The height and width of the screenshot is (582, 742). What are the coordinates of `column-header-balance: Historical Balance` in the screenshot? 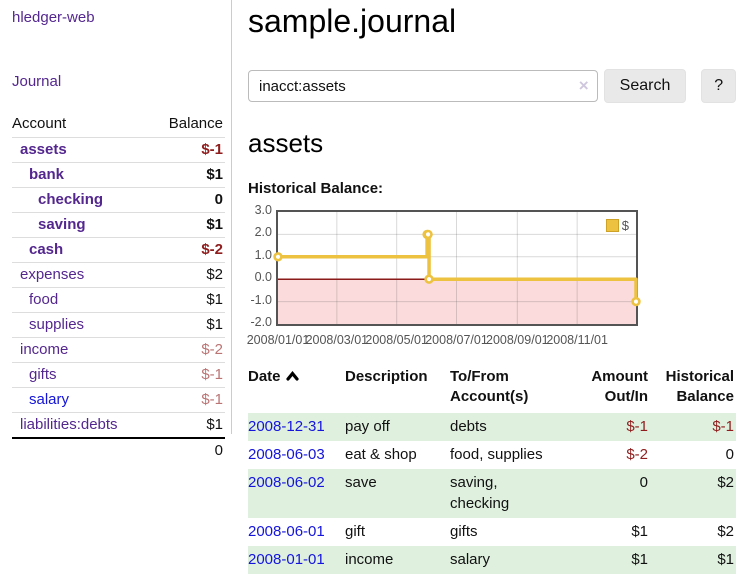 It's located at (693, 389).